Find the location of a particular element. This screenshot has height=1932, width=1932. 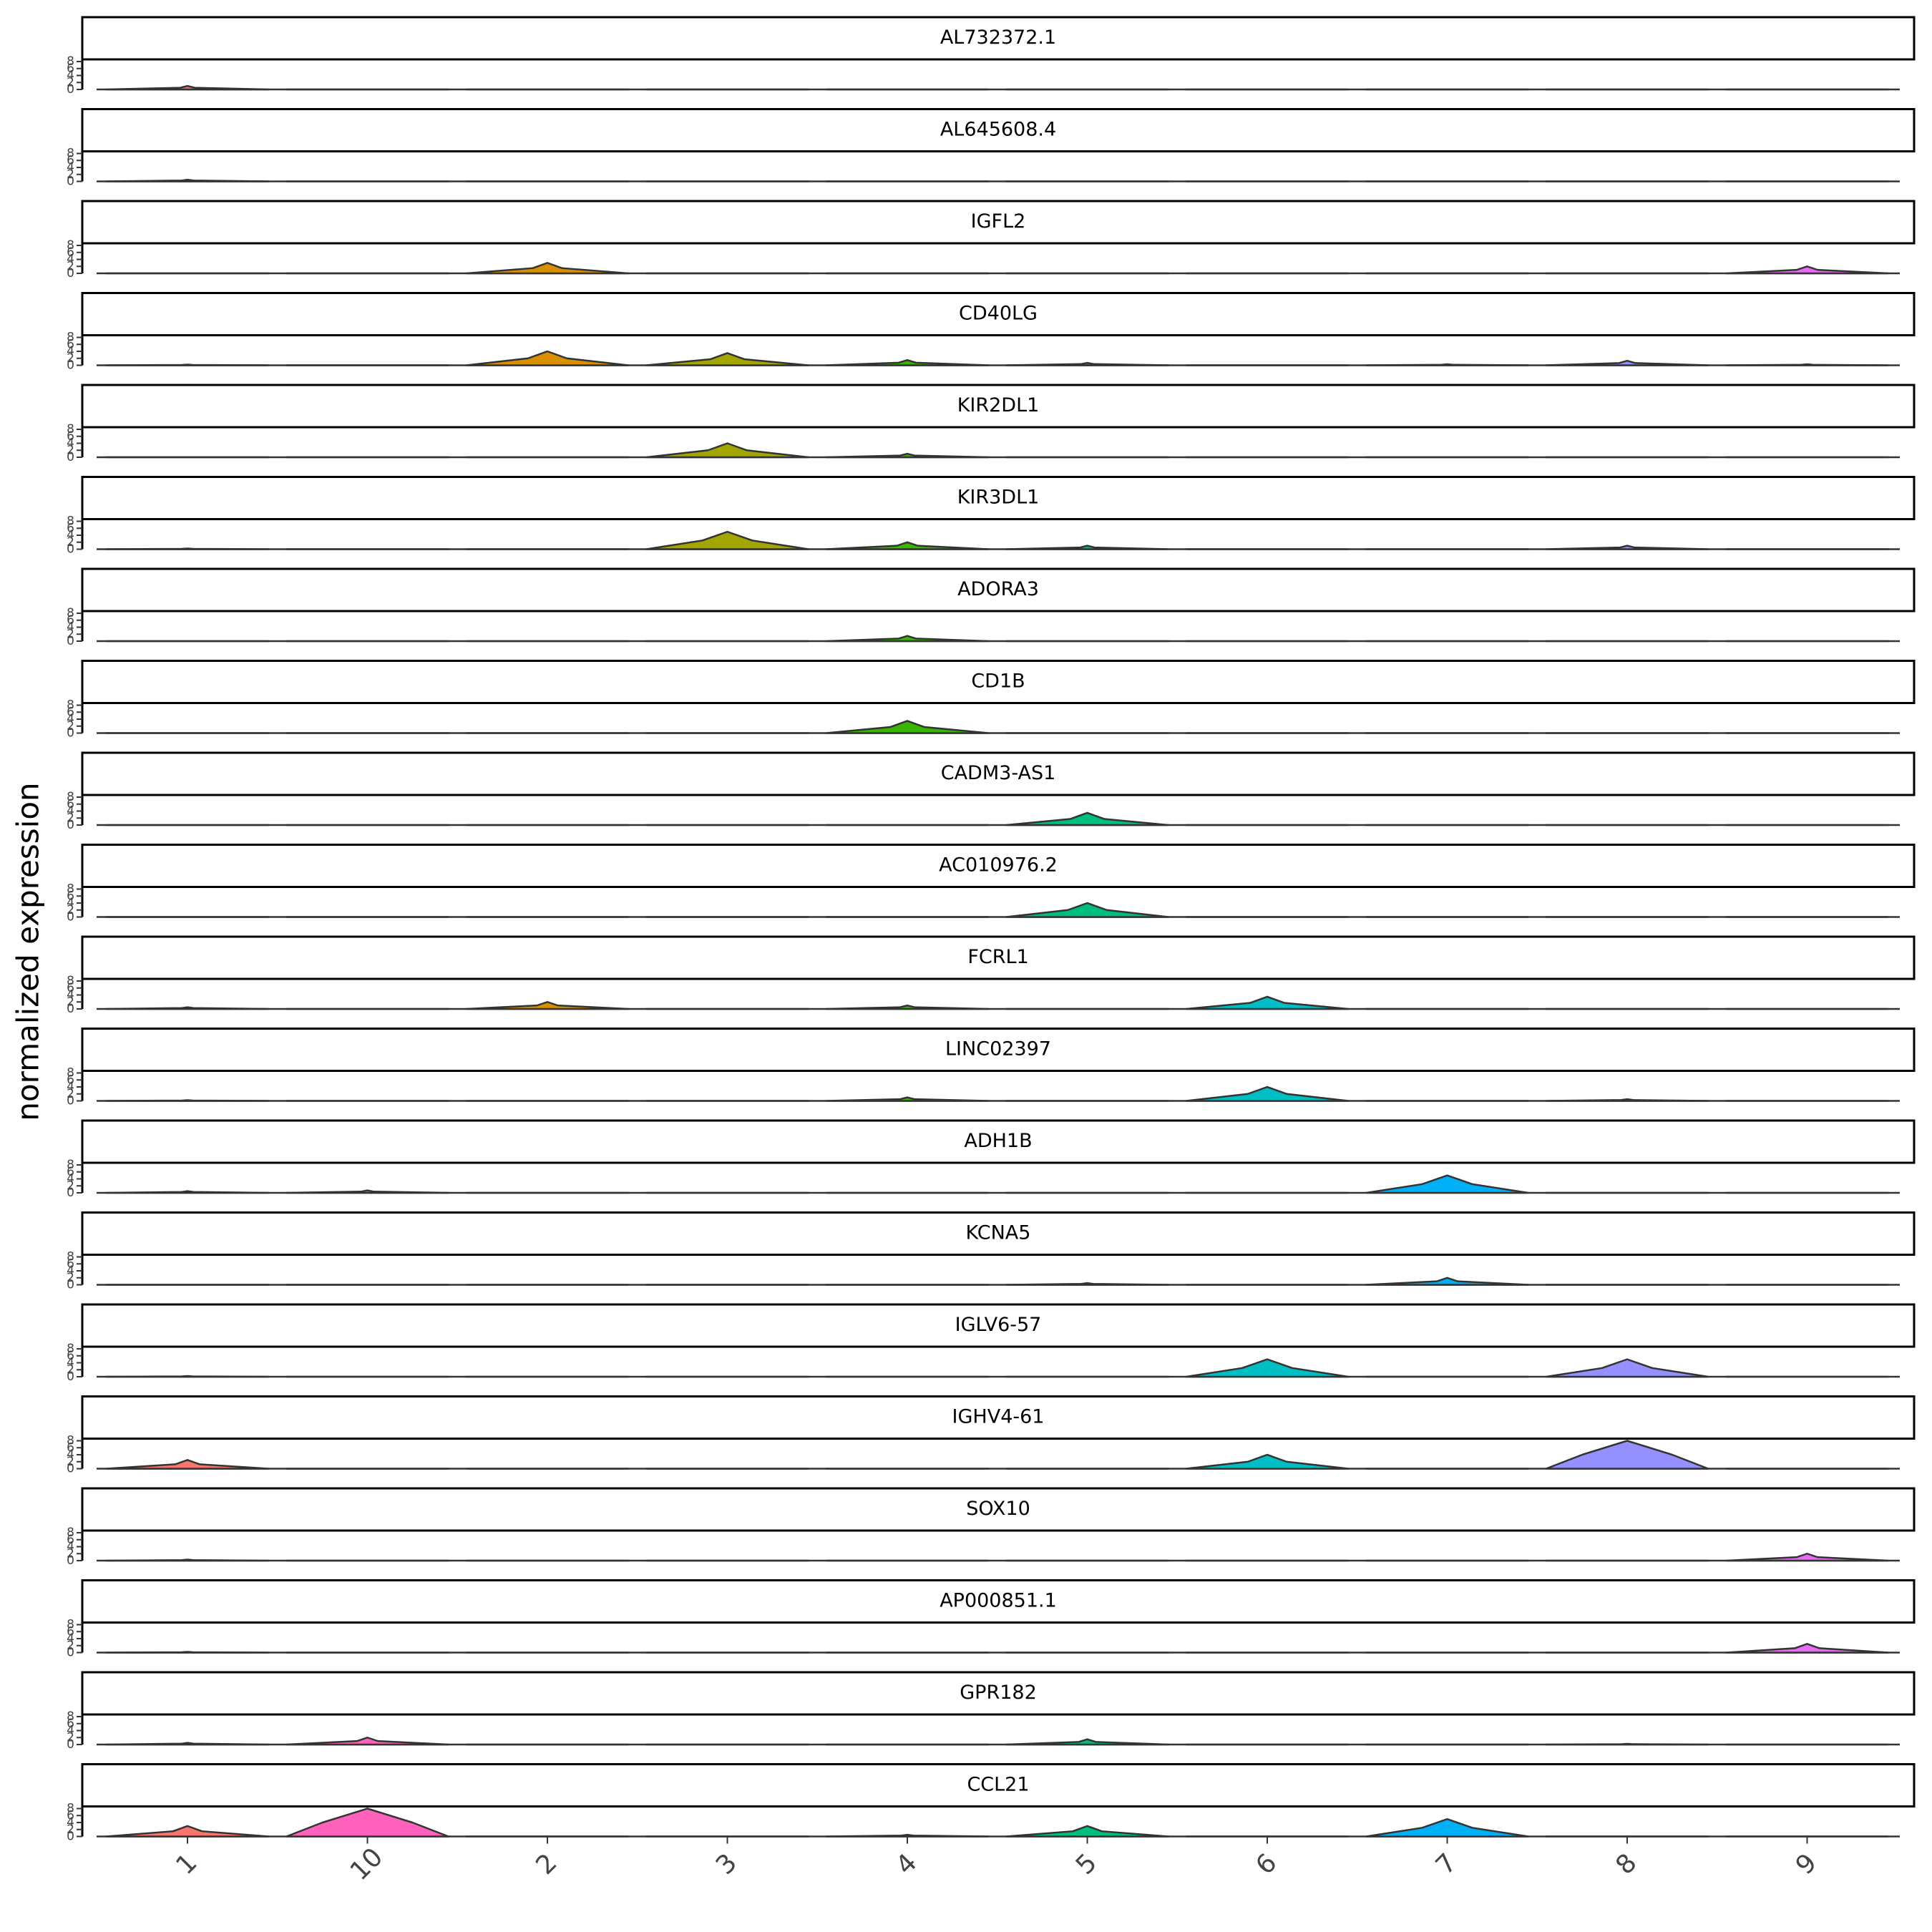

strip-title: CADM3-AS1 is located at coordinates (998, 773).